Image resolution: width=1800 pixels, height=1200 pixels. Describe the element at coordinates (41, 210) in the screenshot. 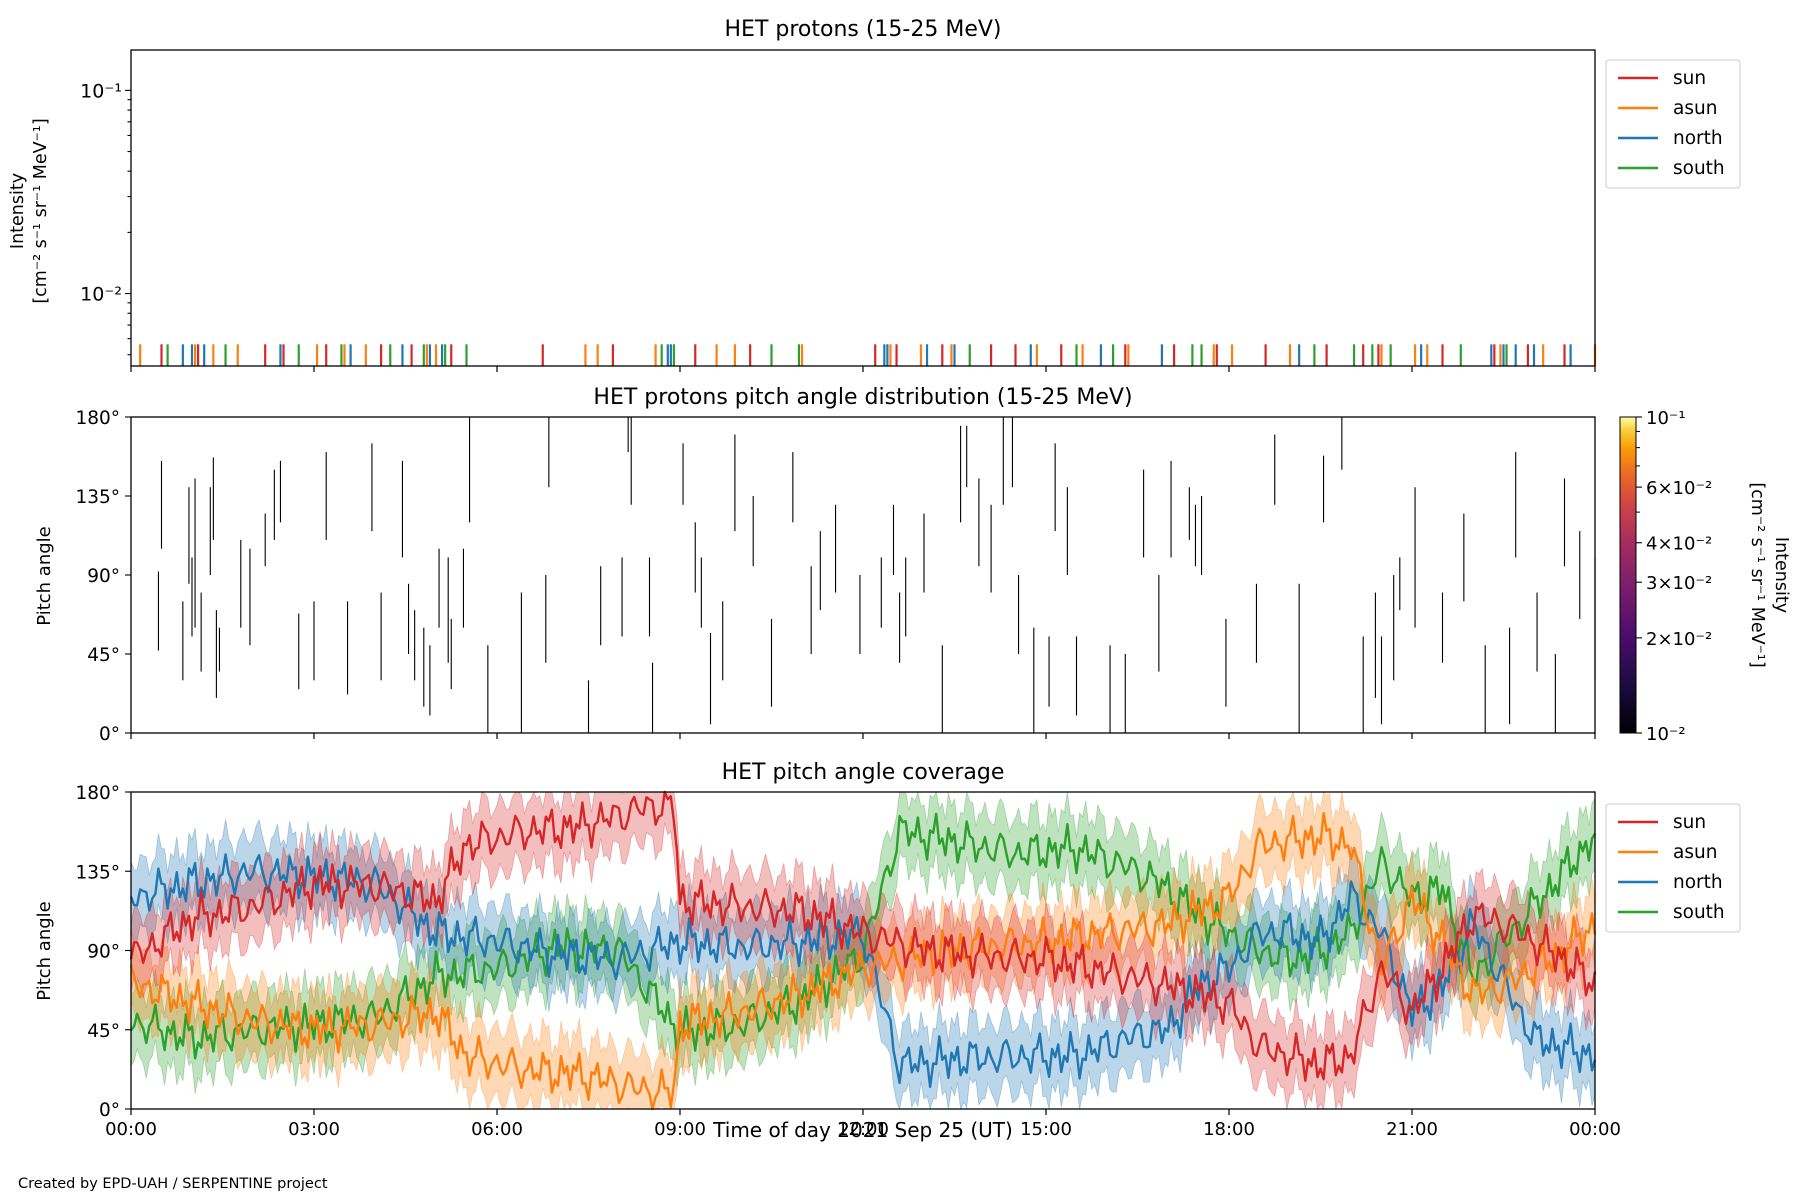

I see `svg-text: [cm⁻² s⁻¹ sr⁻¹ MeV⁻¹]` at that location.